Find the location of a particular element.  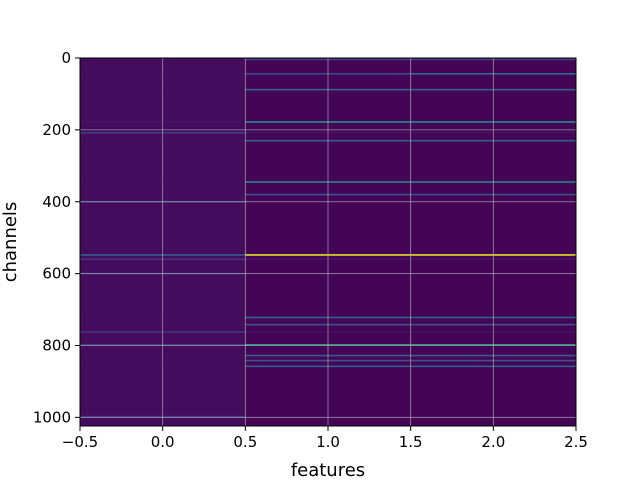

x-tick-label: 2.5 is located at coordinates (576, 442).